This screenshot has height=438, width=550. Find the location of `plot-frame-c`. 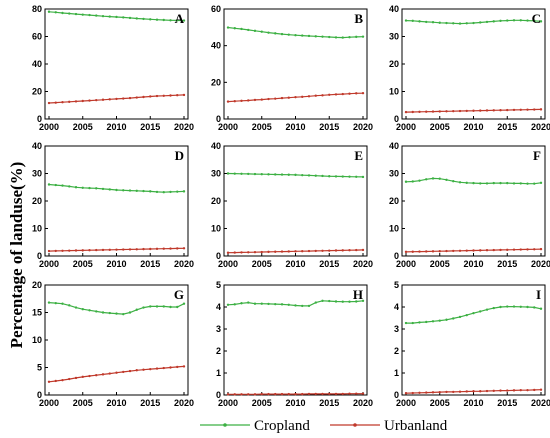

plot-frame-c is located at coordinates (473, 64).